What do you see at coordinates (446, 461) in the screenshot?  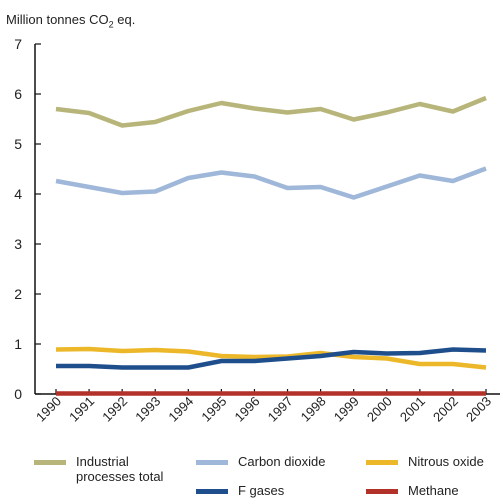 I see `legend-label-n2o: Nitrous oxide` at bounding box center [446, 461].